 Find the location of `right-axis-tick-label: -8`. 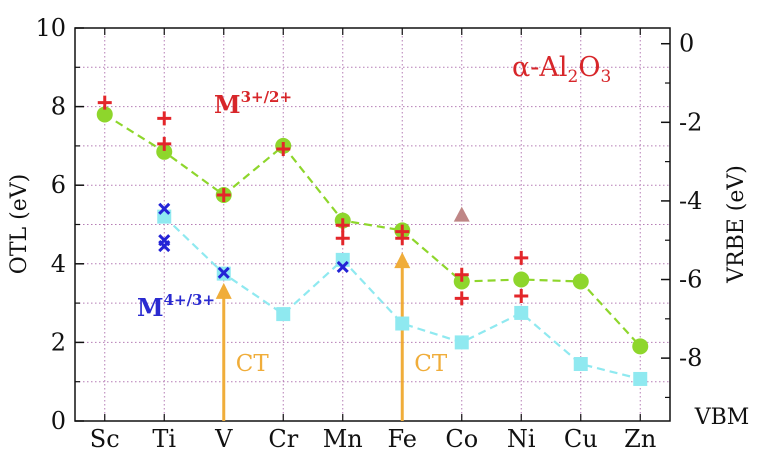

right-axis-tick-label: -8 is located at coordinates (690, 358).